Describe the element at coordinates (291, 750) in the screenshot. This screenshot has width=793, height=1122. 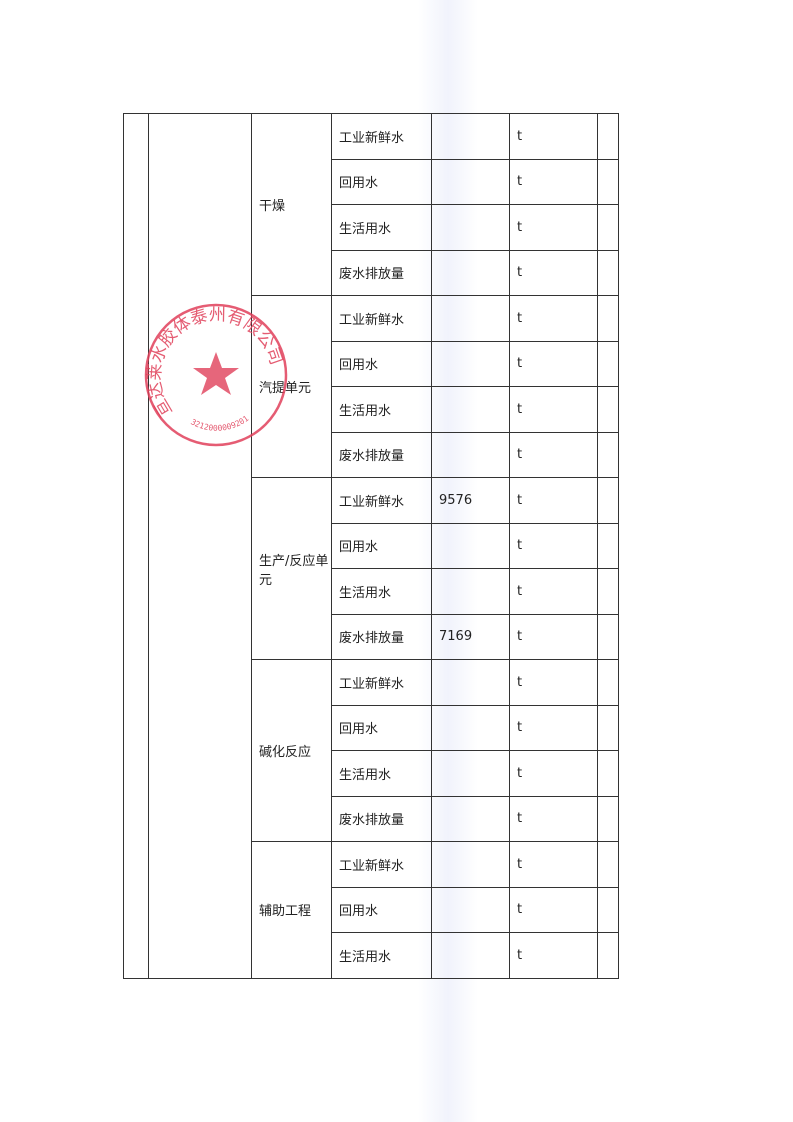
I see `unit-cell: 碱化反应` at that location.